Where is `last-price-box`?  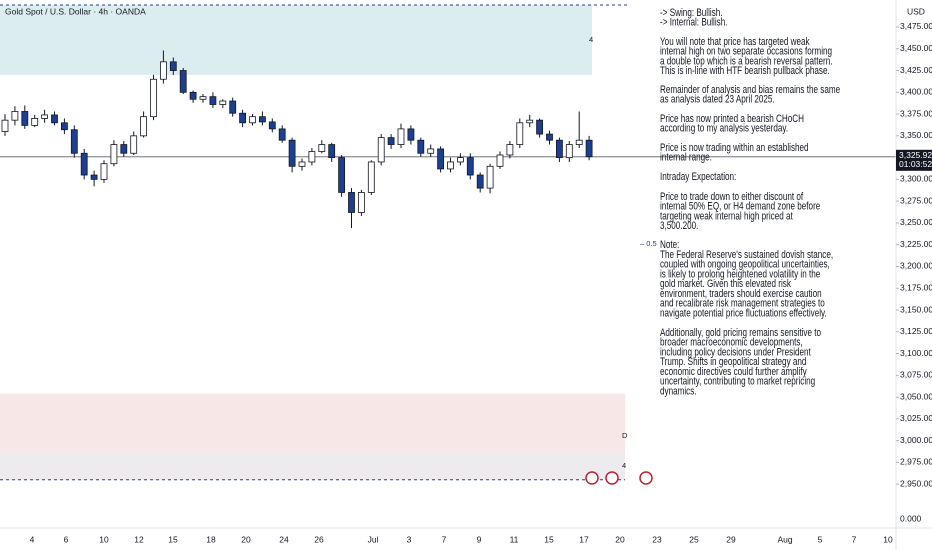
last-price-box is located at coordinates (914, 160).